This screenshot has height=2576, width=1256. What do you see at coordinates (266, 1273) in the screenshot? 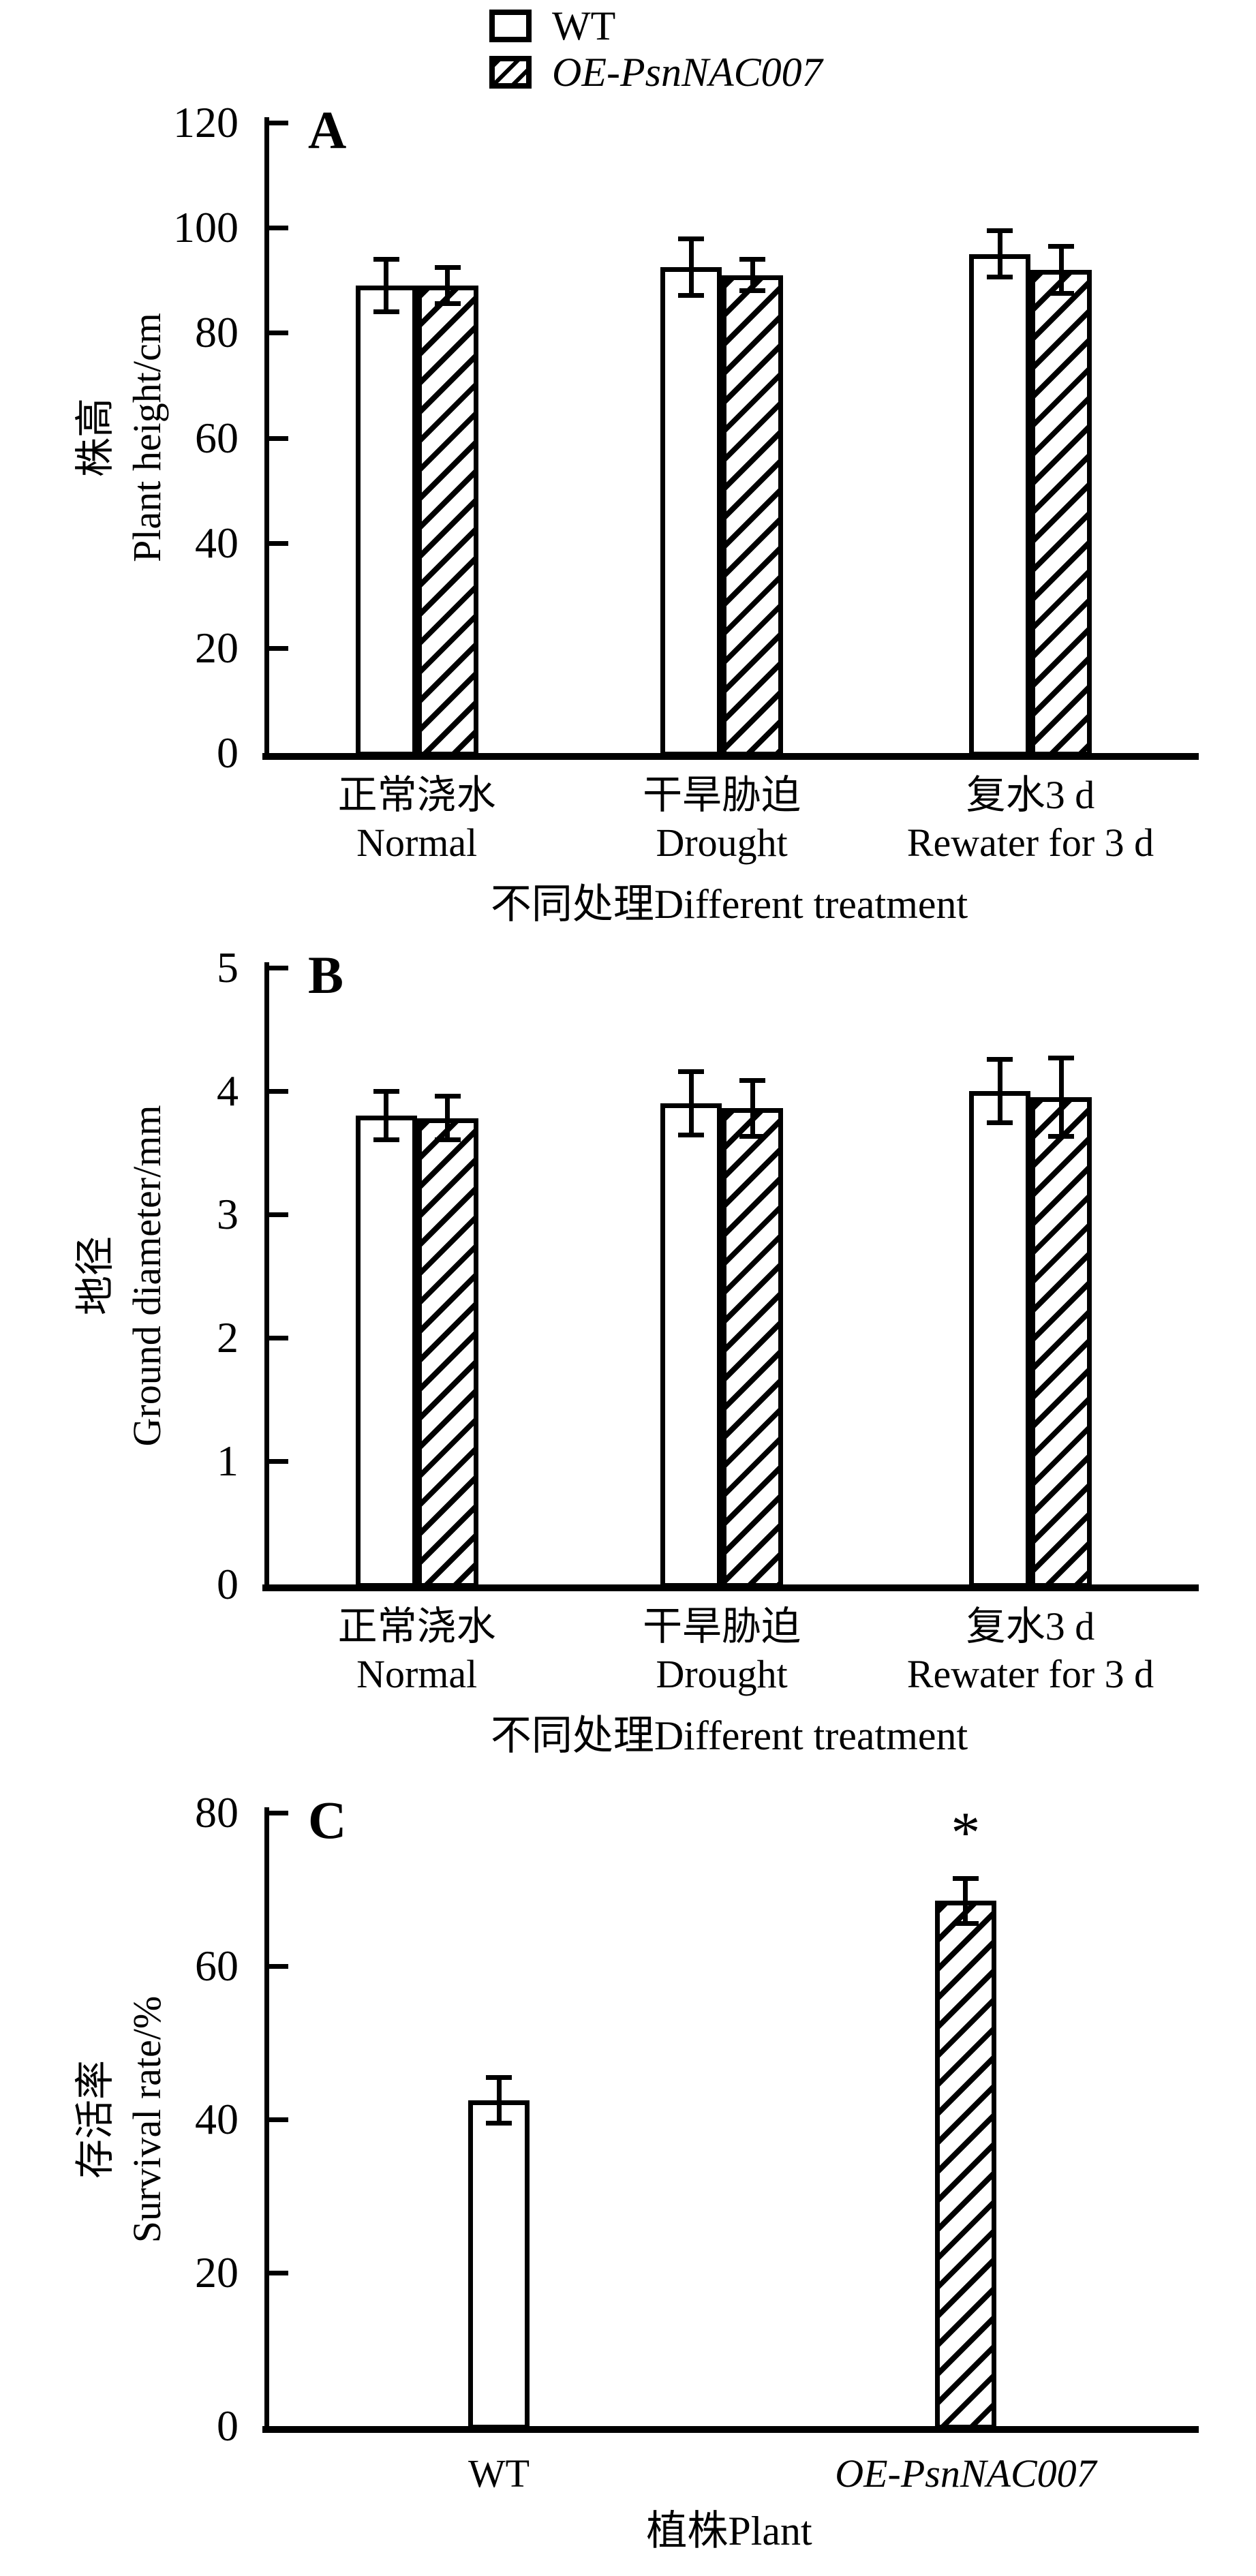
I see `y-axis-b` at bounding box center [266, 1273].